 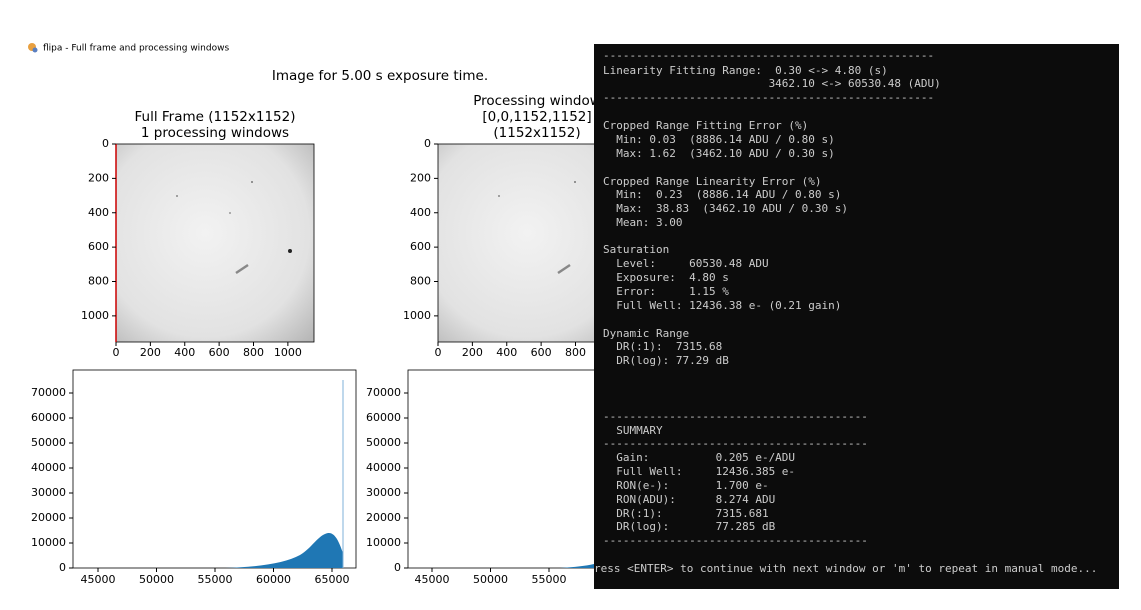 I want to click on figure-title: Image for 5.00 s exposure time., so click(x=380, y=76).